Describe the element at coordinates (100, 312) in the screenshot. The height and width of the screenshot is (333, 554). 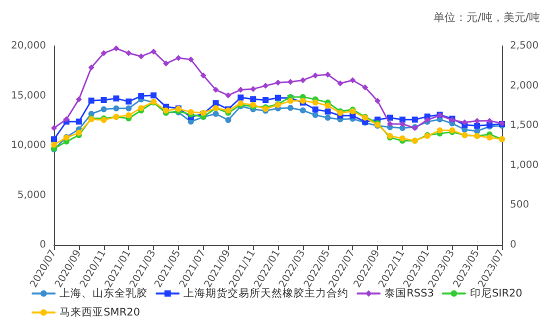
I see `legend-label: 马来西亚SMR20` at that location.